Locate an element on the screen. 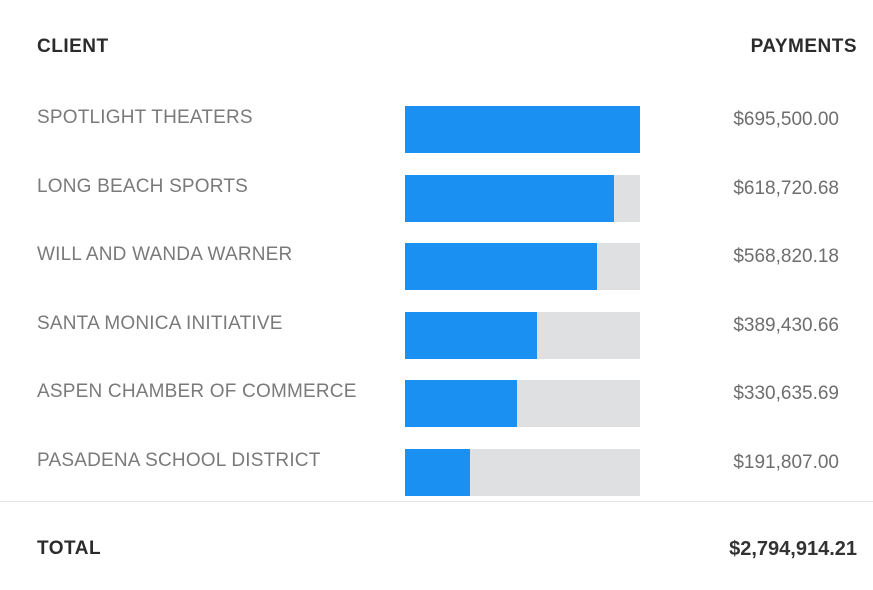 Image resolution: width=873 pixels, height=590 pixels. table-row: SPOTLIGHT THEATERS $695,500.00 is located at coordinates (436, 136).